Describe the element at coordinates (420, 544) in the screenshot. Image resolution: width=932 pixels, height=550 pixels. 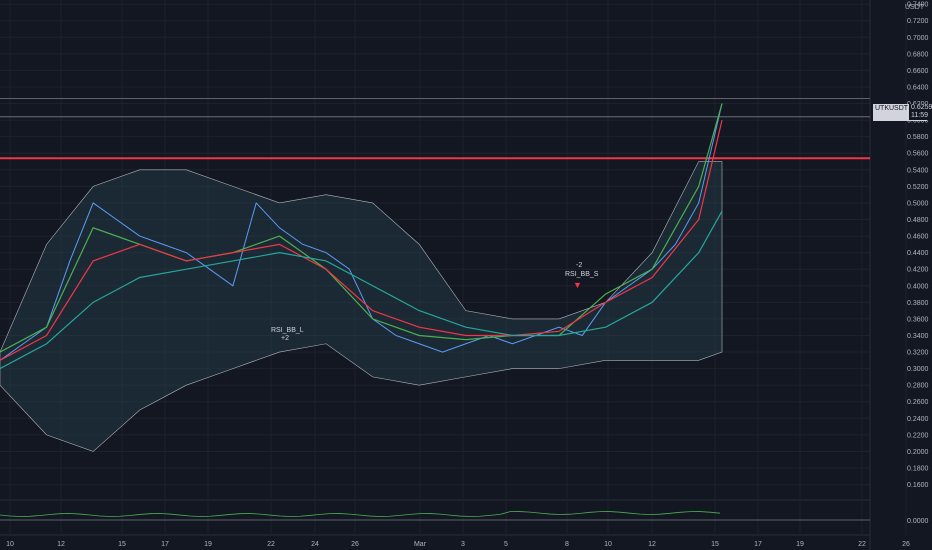
I see `x-tick-label: Mar` at that location.